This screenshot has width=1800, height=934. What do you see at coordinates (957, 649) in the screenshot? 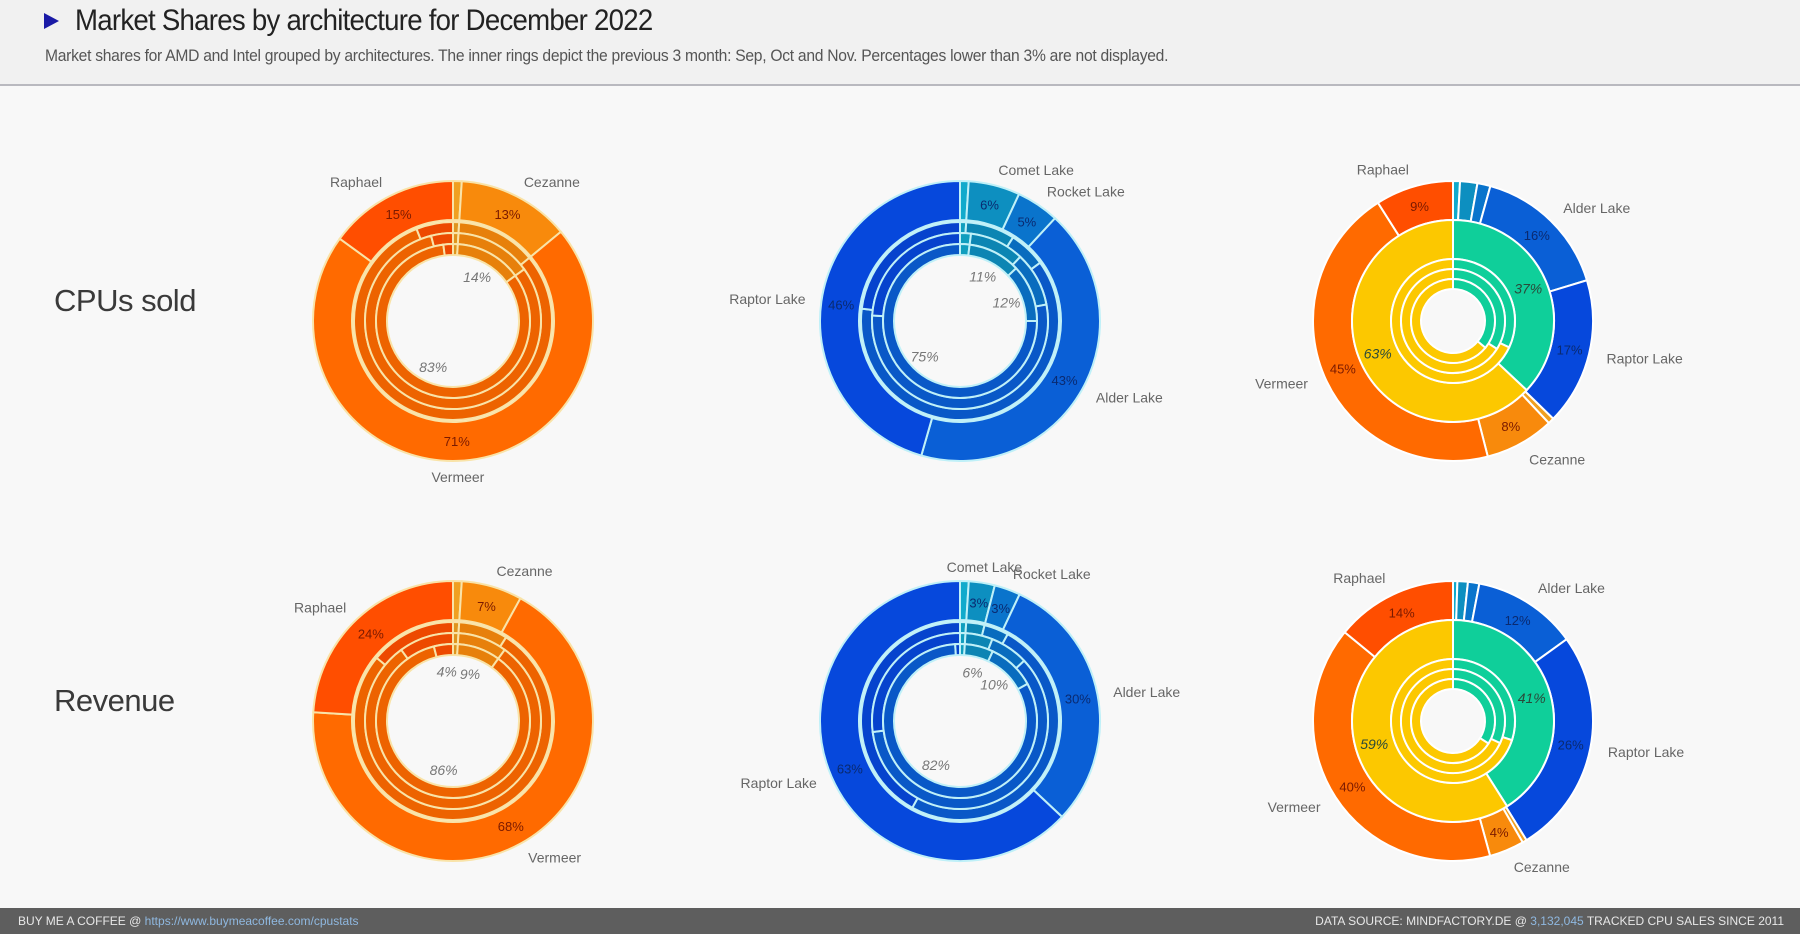
I see `month3-slice-raptor-lake` at bounding box center [957, 649].